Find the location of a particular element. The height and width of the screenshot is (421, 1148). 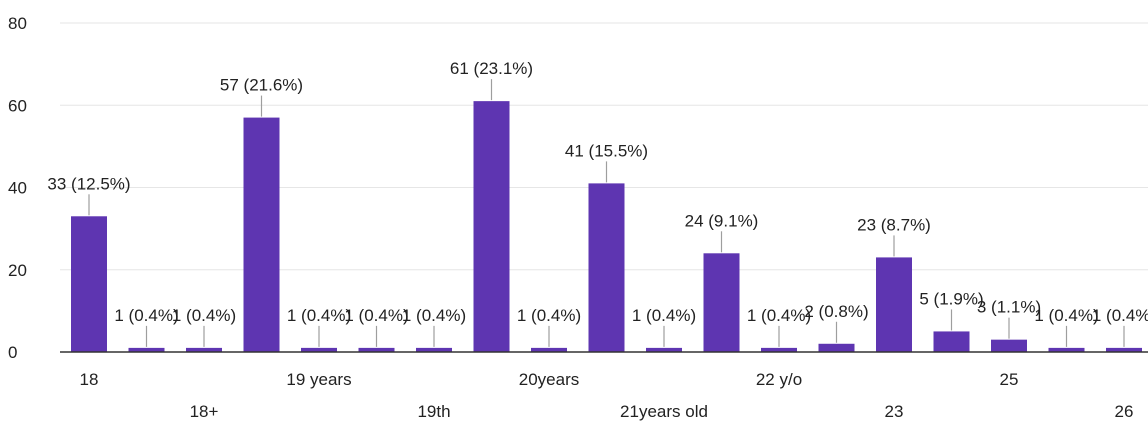

x-tick-label: 19 years is located at coordinates (318, 379).